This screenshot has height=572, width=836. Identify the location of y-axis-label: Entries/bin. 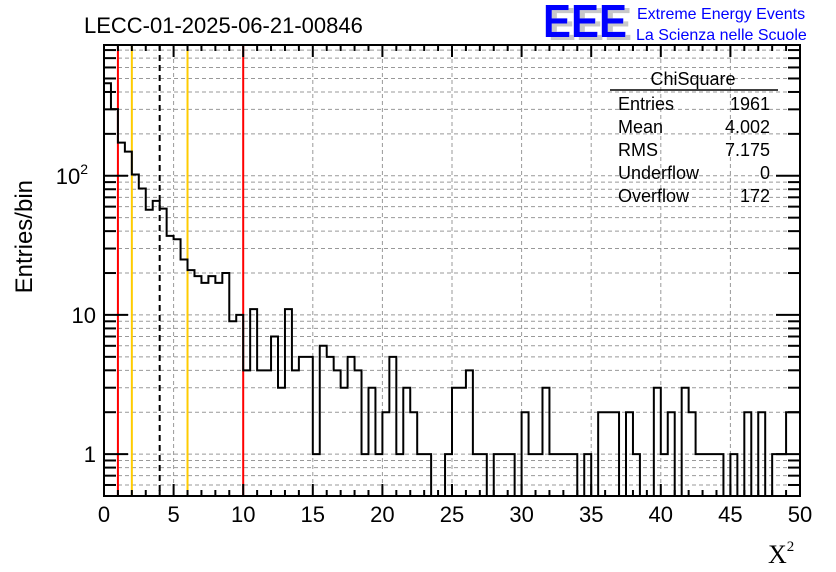
(24, 236).